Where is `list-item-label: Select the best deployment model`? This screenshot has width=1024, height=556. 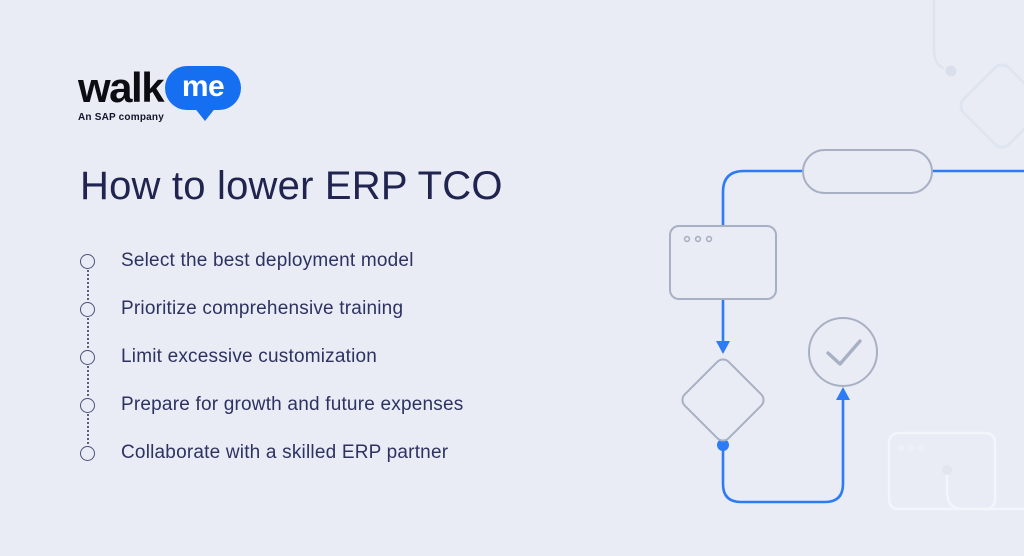
list-item-label: Select the best deployment model is located at coordinates (267, 260).